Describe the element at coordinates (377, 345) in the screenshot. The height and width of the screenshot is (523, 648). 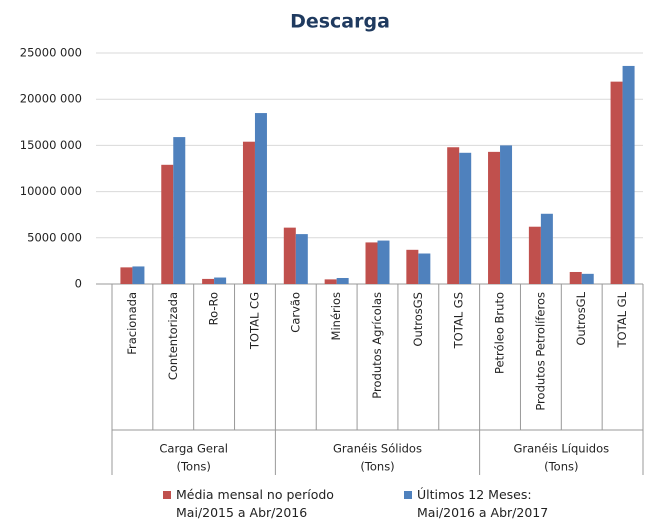
I see `x-tick-label: Produtos Agrícolas` at that location.